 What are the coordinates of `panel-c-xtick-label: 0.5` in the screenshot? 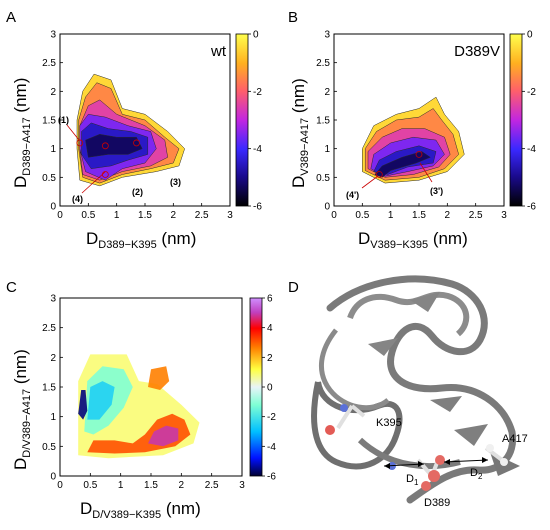 It's located at (90, 485).